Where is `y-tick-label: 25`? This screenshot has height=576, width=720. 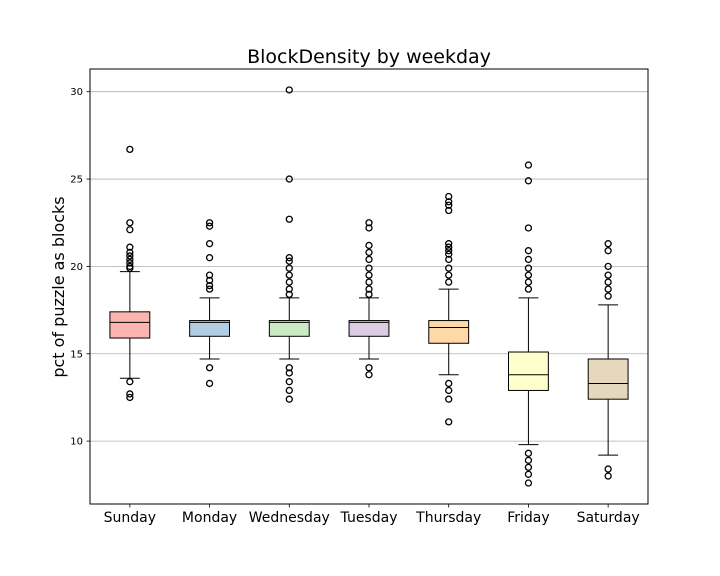
y-tick-label: 25 is located at coordinates (76, 180).